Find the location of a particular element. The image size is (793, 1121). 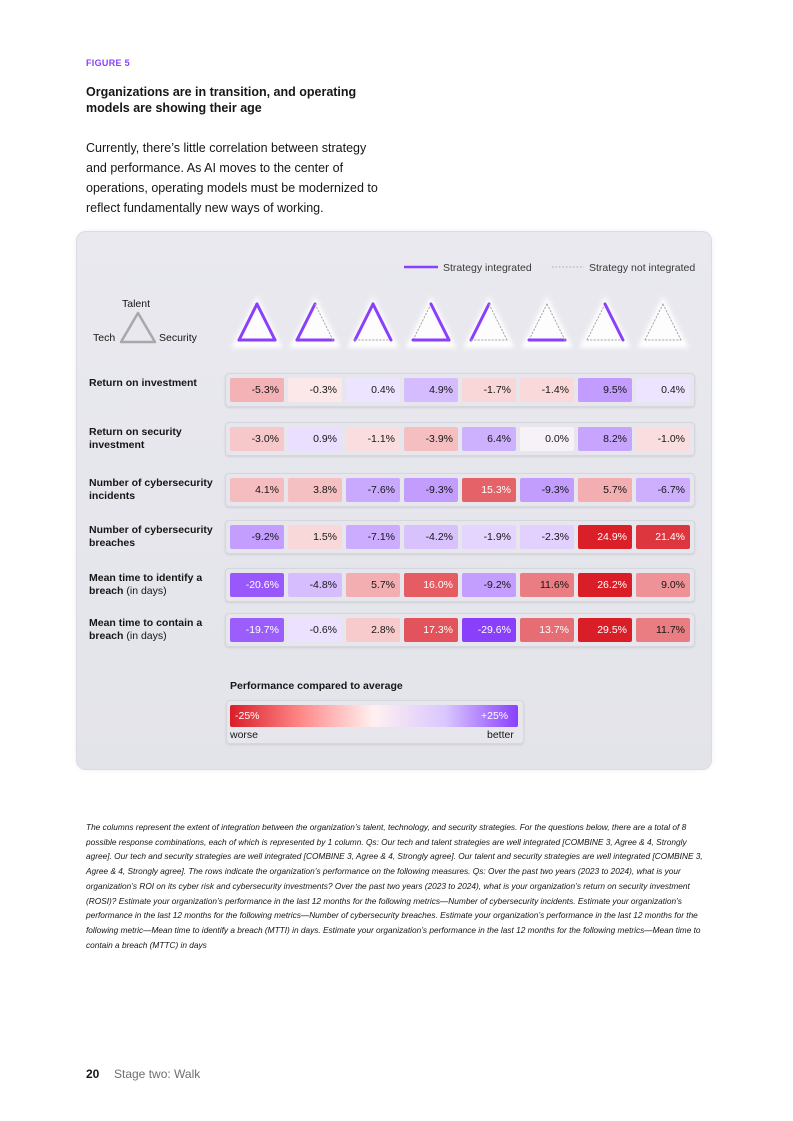

row-label-mtti: Mean time to identify a breach (in days) is located at coordinates (146, 584).